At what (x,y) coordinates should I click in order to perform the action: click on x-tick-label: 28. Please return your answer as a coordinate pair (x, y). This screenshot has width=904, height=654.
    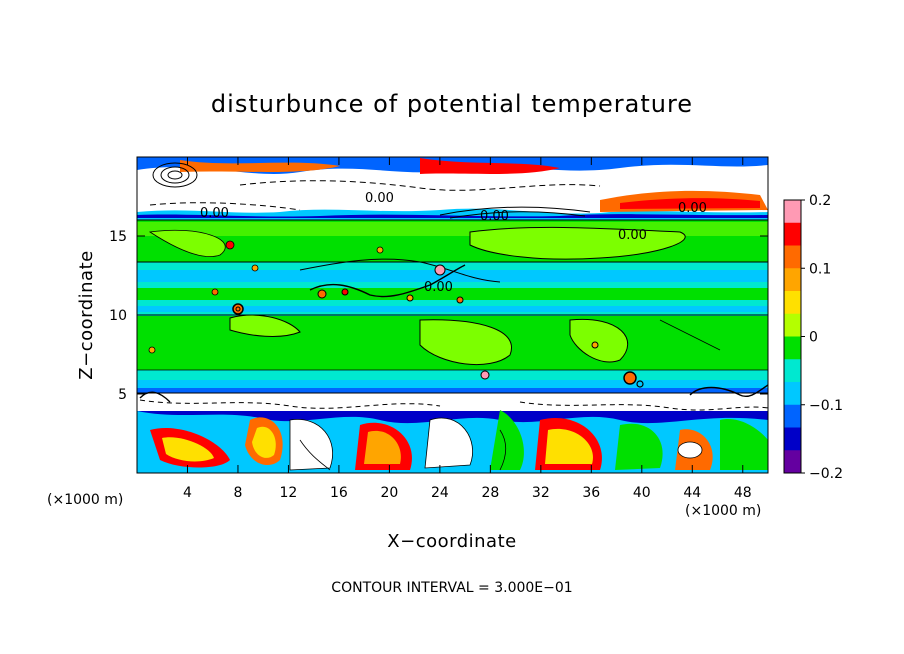
    Looking at the image, I should click on (490, 493).